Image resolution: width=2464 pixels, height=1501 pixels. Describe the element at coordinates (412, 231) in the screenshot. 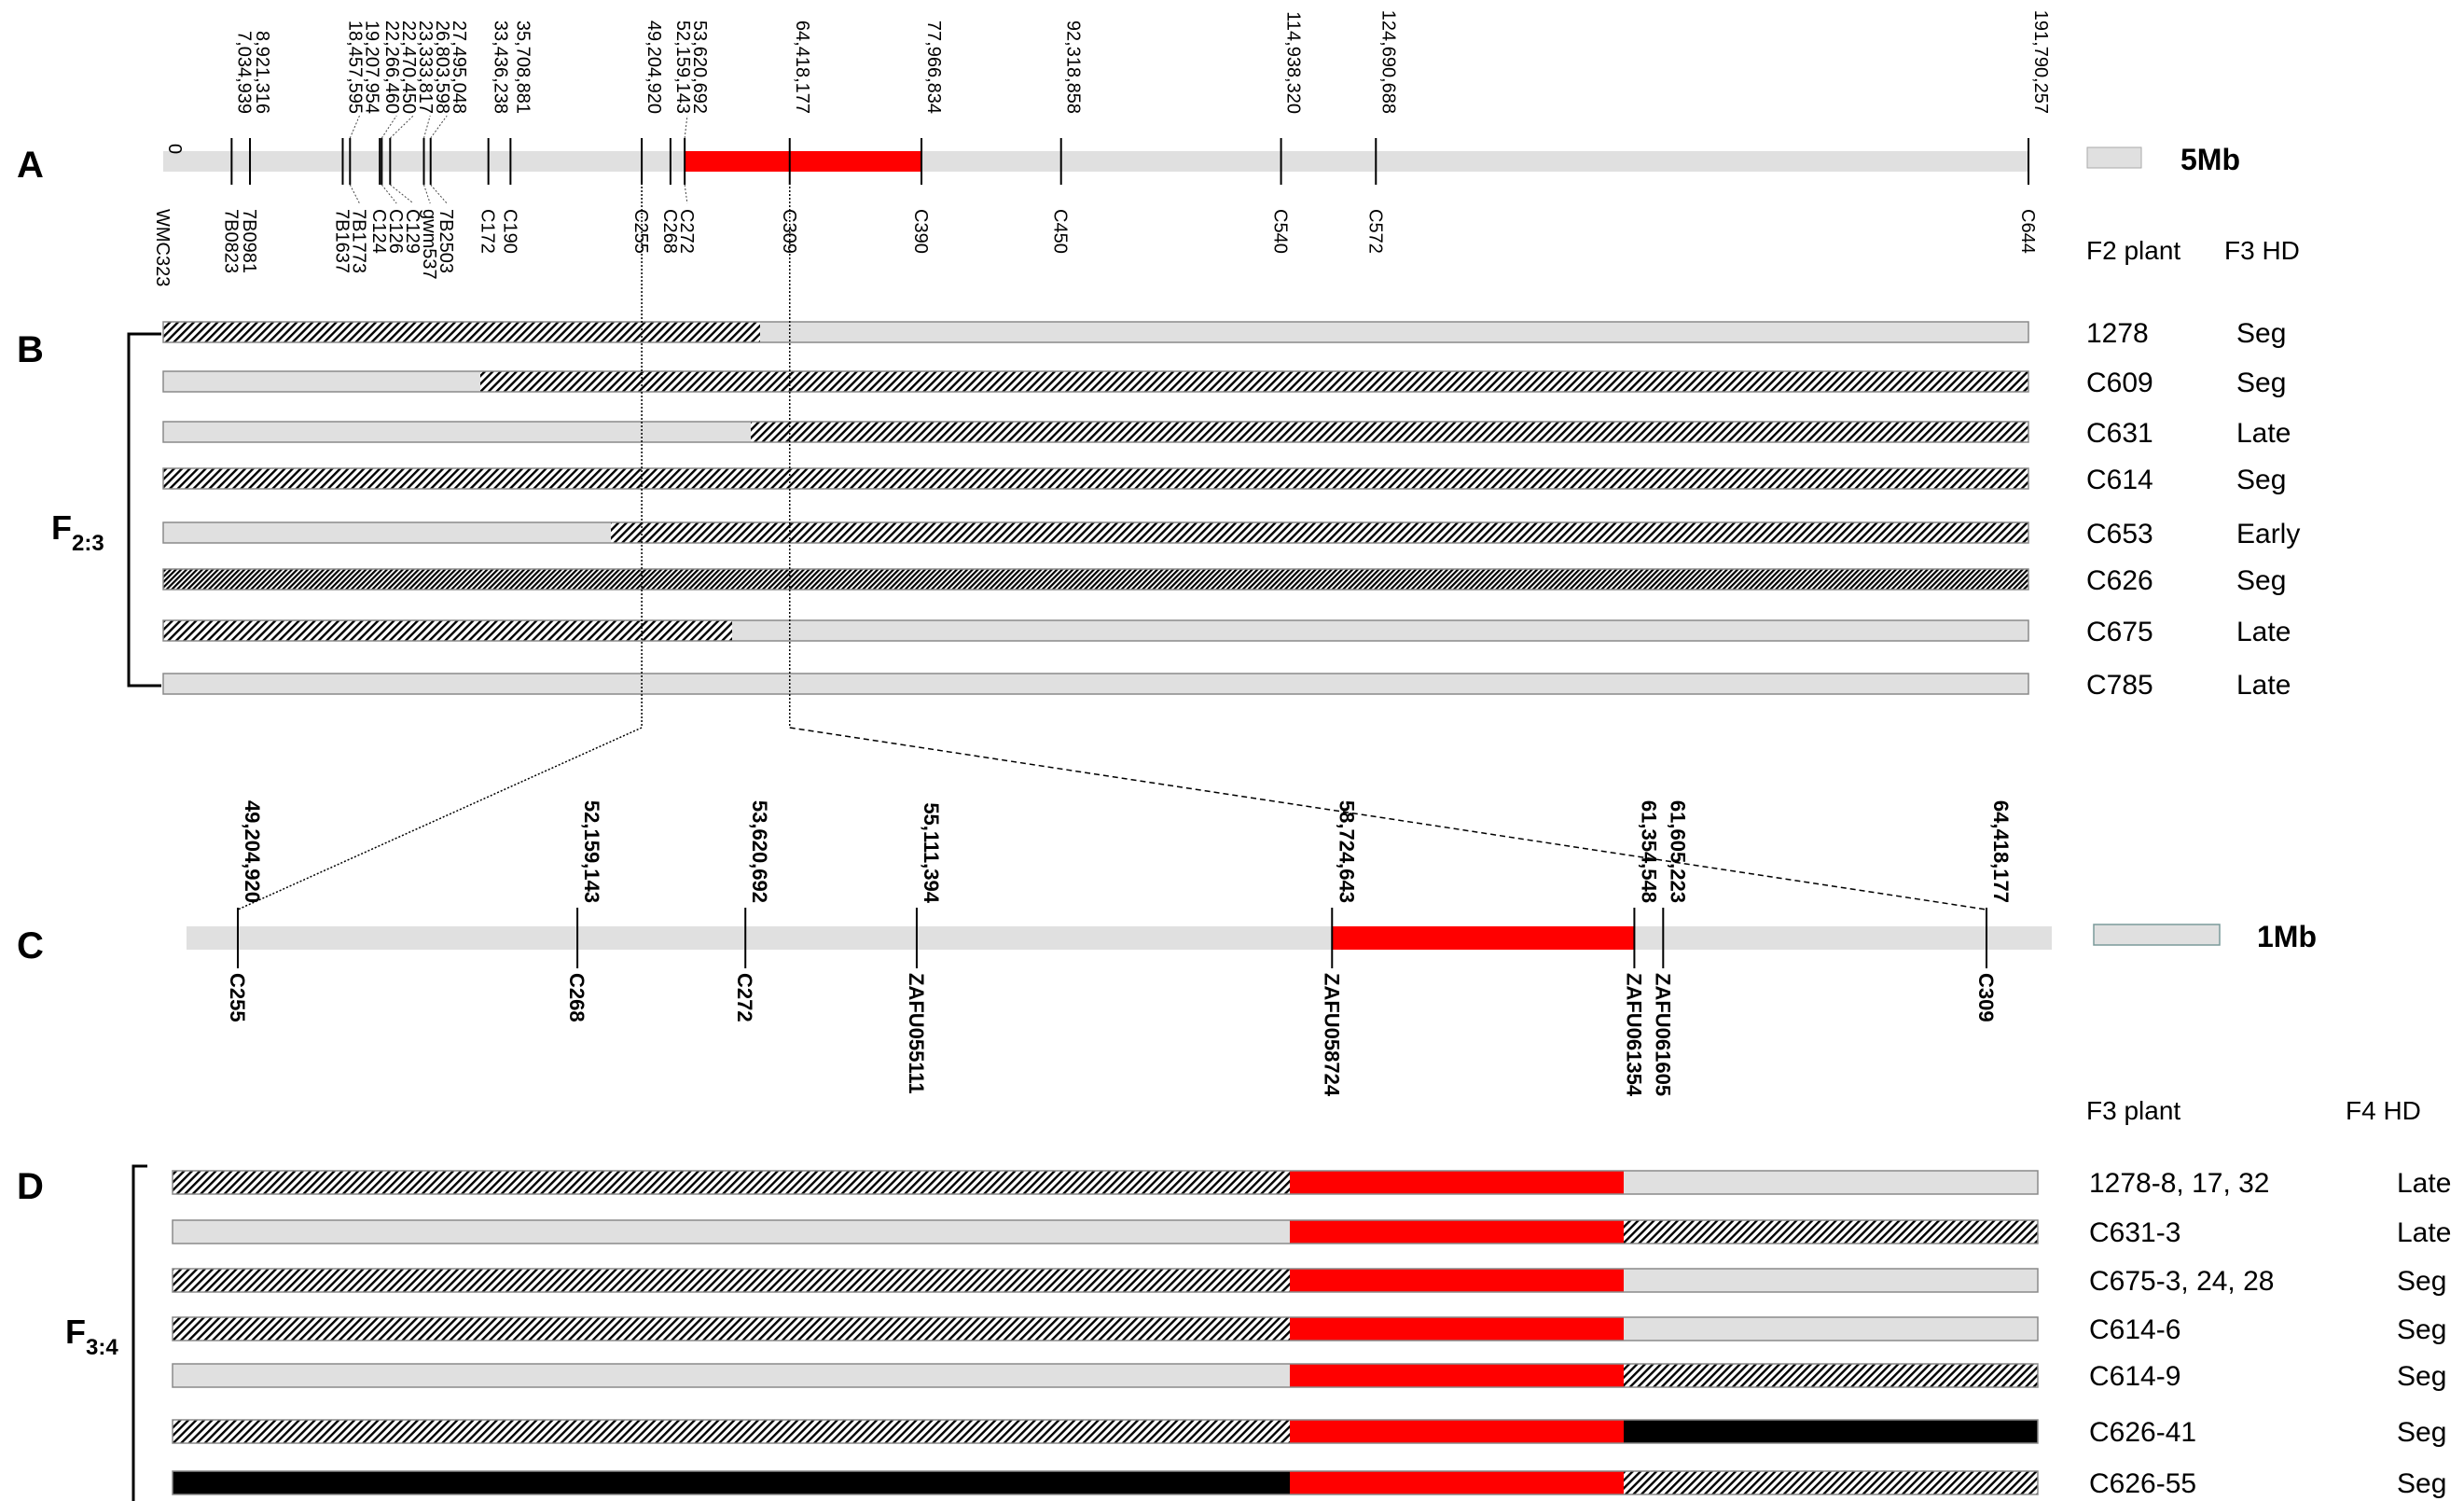

I see `marker-label-a: C129` at that location.